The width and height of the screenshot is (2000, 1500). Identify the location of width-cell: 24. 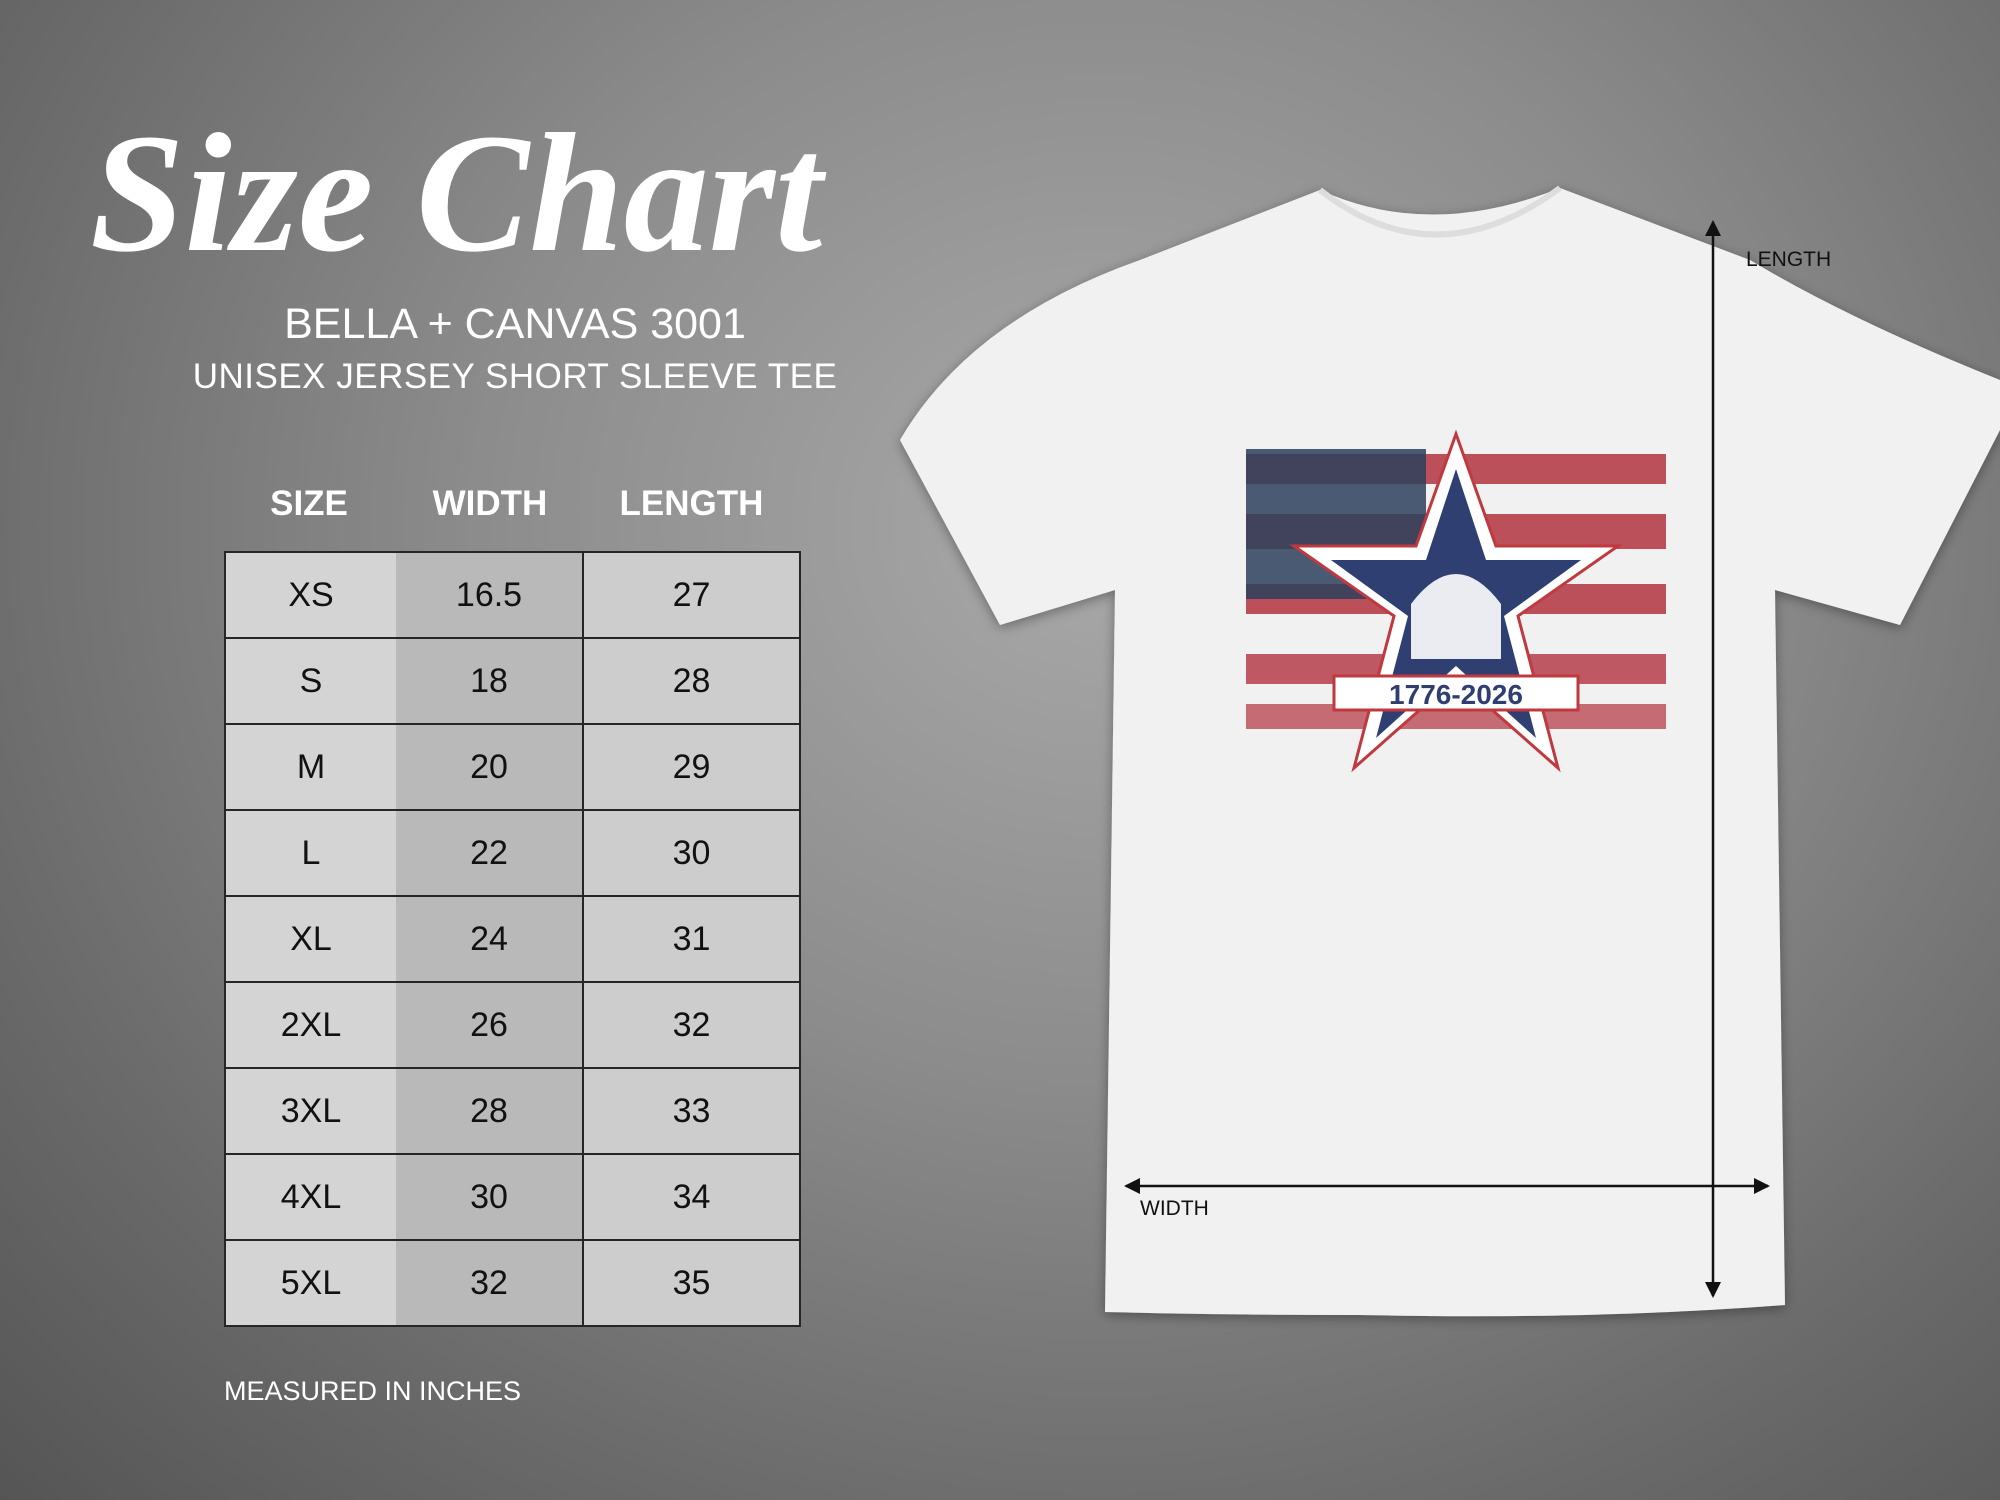
(490, 939).